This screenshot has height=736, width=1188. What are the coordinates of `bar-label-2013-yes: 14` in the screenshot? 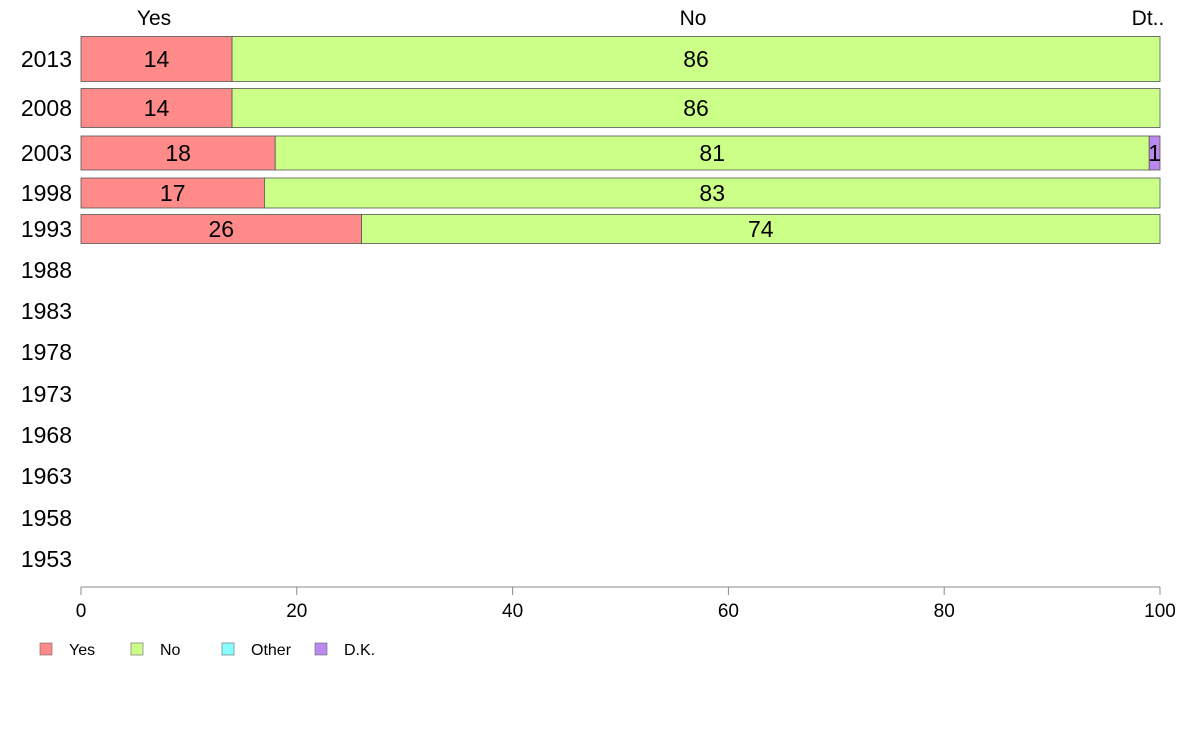 It's located at (157, 59).